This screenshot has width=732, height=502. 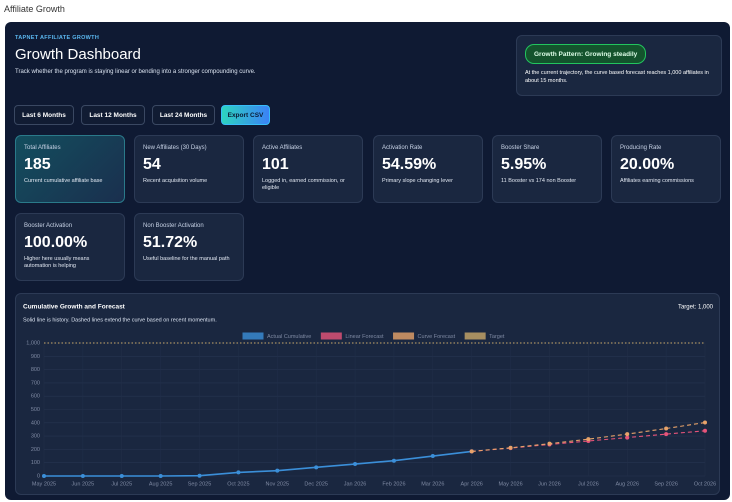 I want to click on y-tick-label: 800, so click(x=35, y=370).